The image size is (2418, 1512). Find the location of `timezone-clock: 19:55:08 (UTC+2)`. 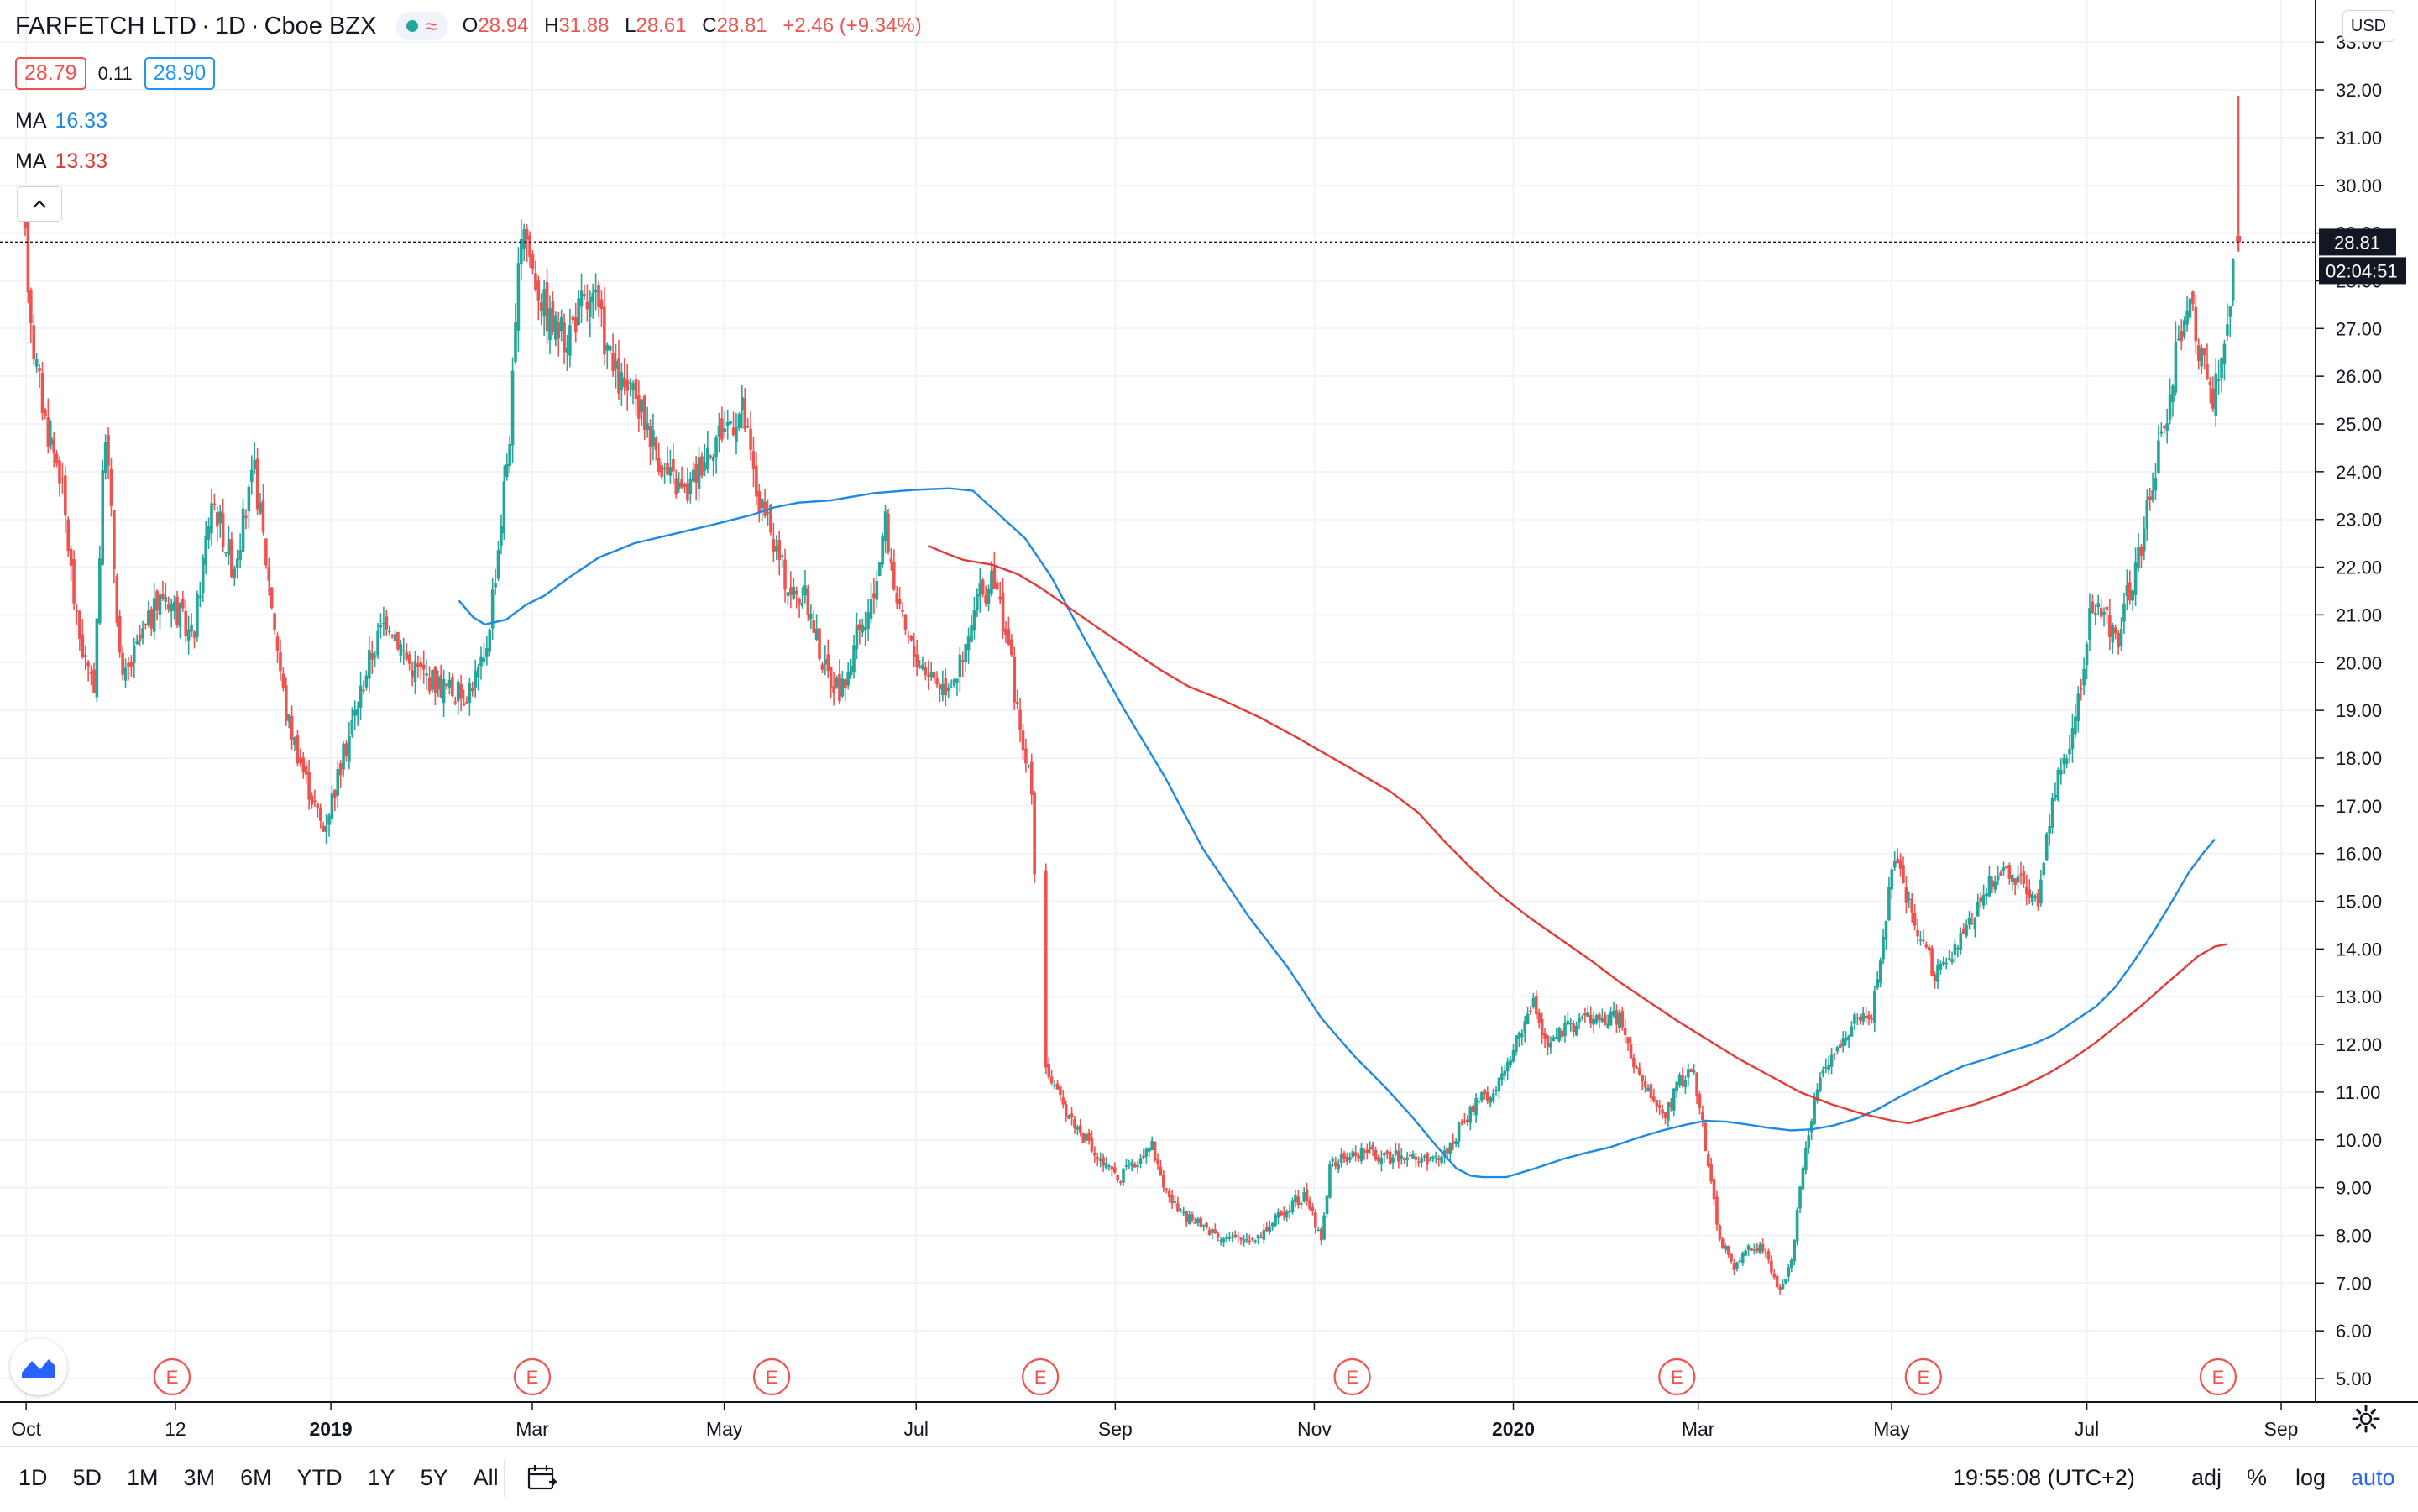

timezone-clock: 19:55:08 (UTC+2) is located at coordinates (2044, 1477).